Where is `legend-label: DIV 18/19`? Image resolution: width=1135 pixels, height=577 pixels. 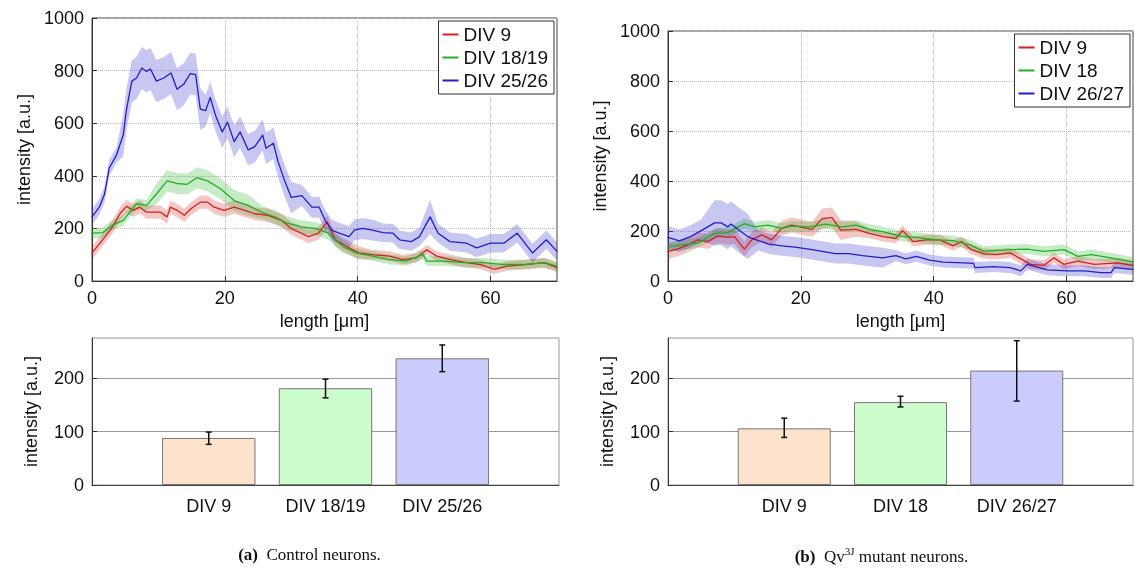 legend-label: DIV 18/19 is located at coordinates (505, 57).